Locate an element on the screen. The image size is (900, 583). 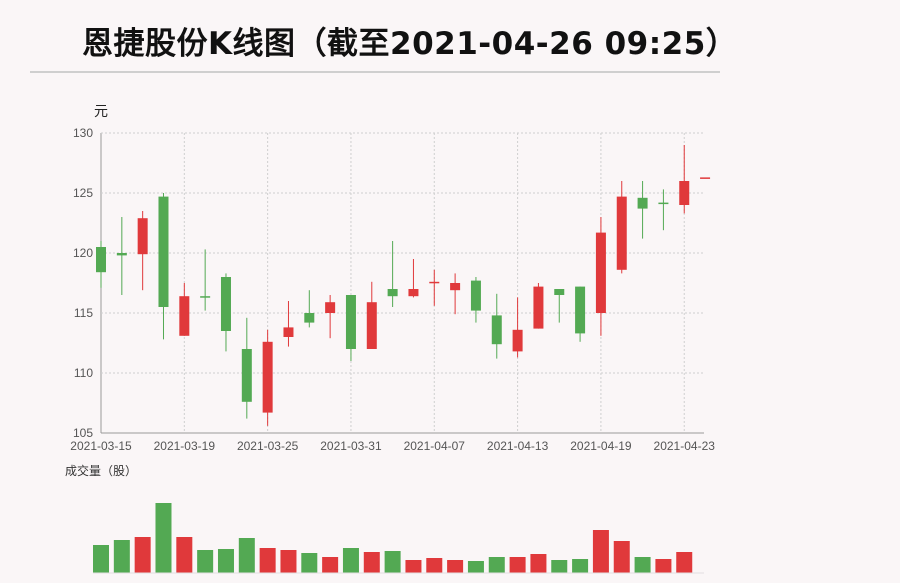
y-tick-label: 130 is located at coordinates (83, 133).